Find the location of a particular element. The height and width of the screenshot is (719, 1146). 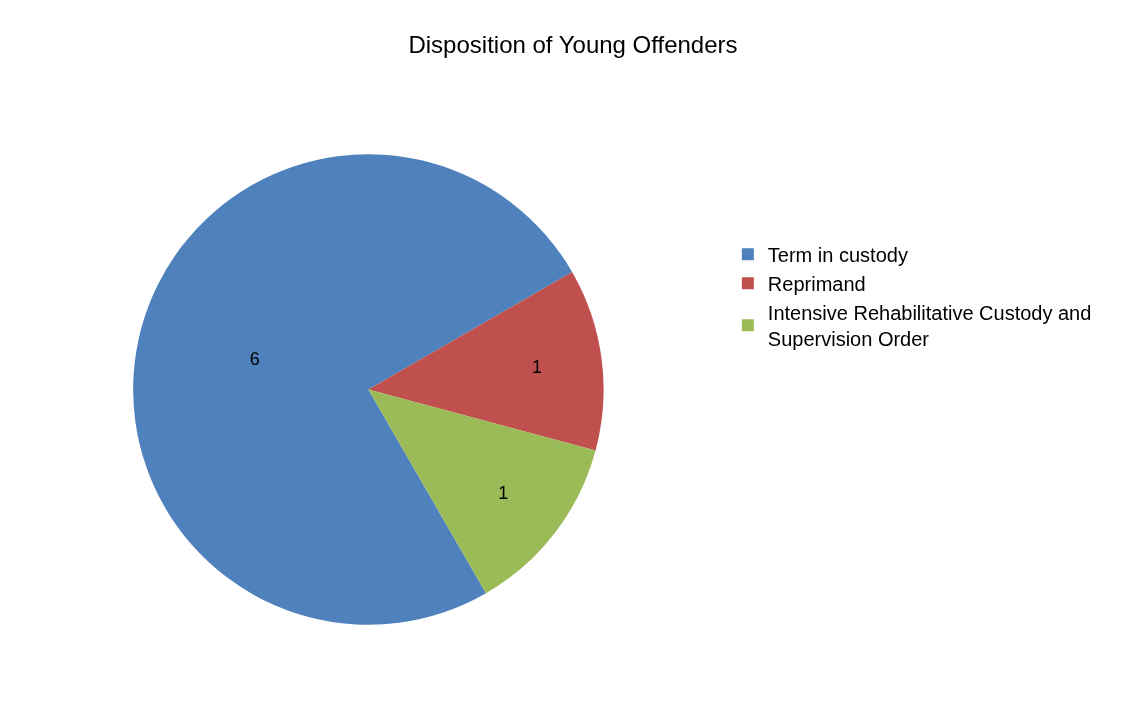

legend-label: Term in custody is located at coordinates (837, 255).